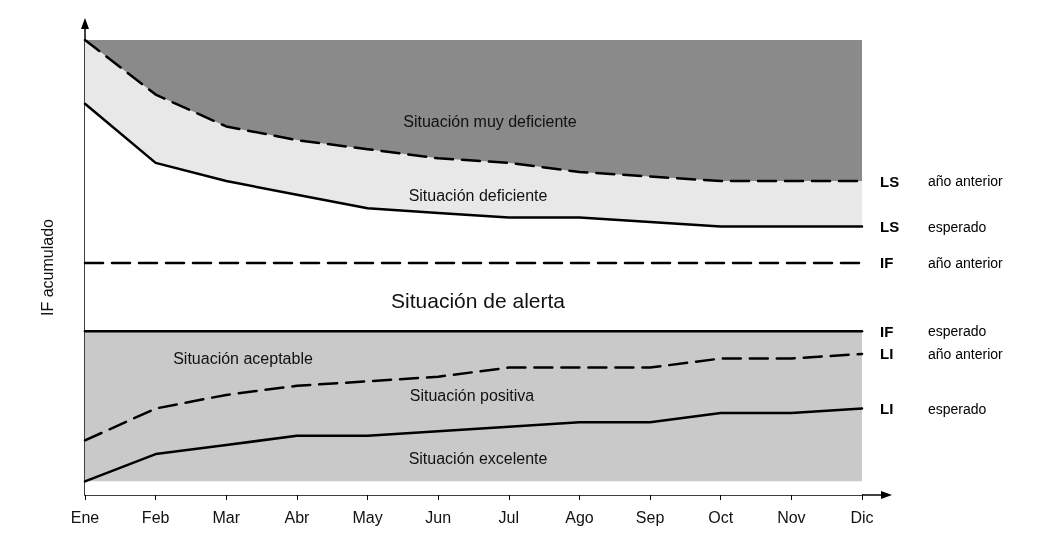  I want to click on text: LI esperado, so click(933, 409).